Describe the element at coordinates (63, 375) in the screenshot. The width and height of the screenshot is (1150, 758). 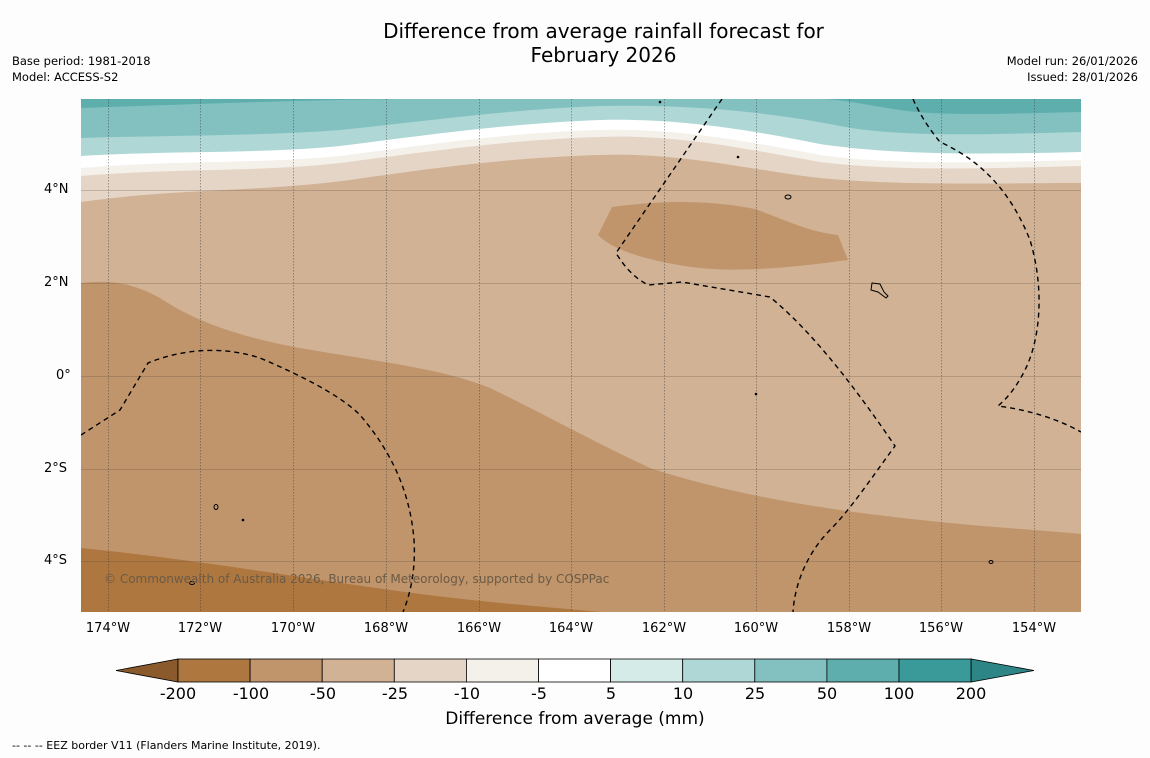
I see `lat-label: 0°` at that location.